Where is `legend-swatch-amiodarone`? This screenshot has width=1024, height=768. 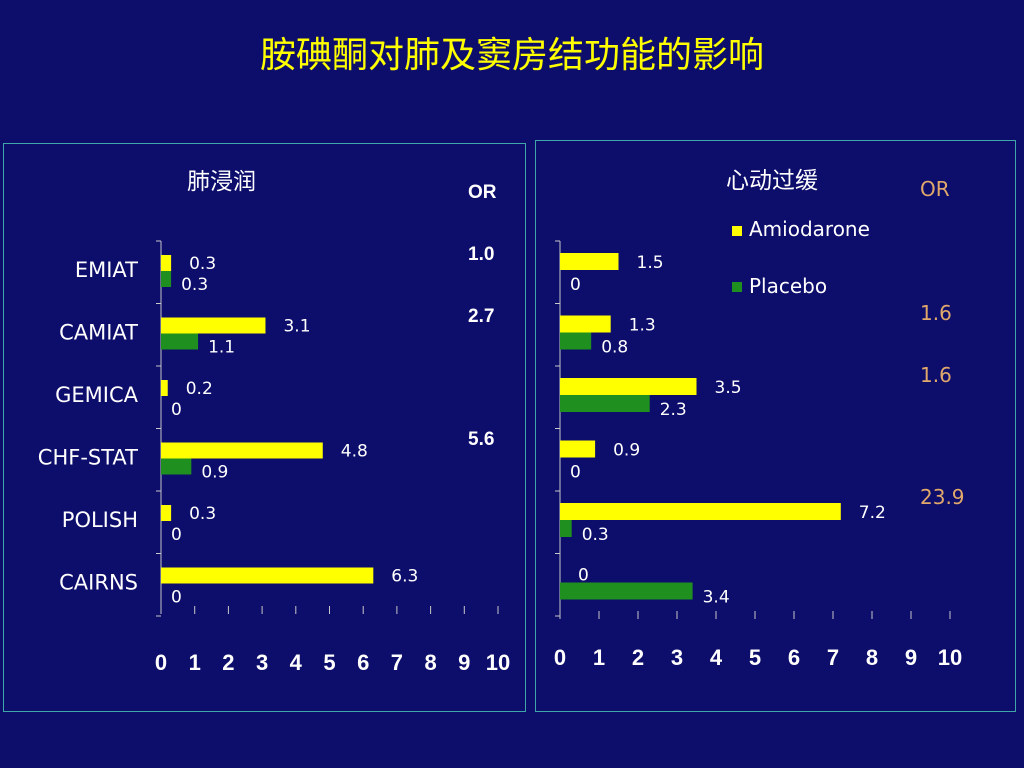 legend-swatch-amiodarone is located at coordinates (737, 231).